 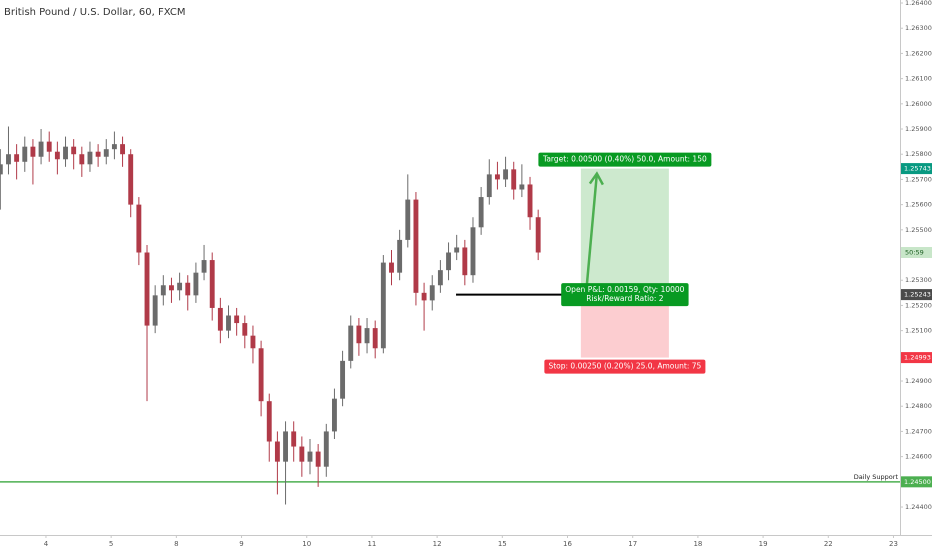 I want to click on x-tick-label: 18, so click(x=697, y=544).